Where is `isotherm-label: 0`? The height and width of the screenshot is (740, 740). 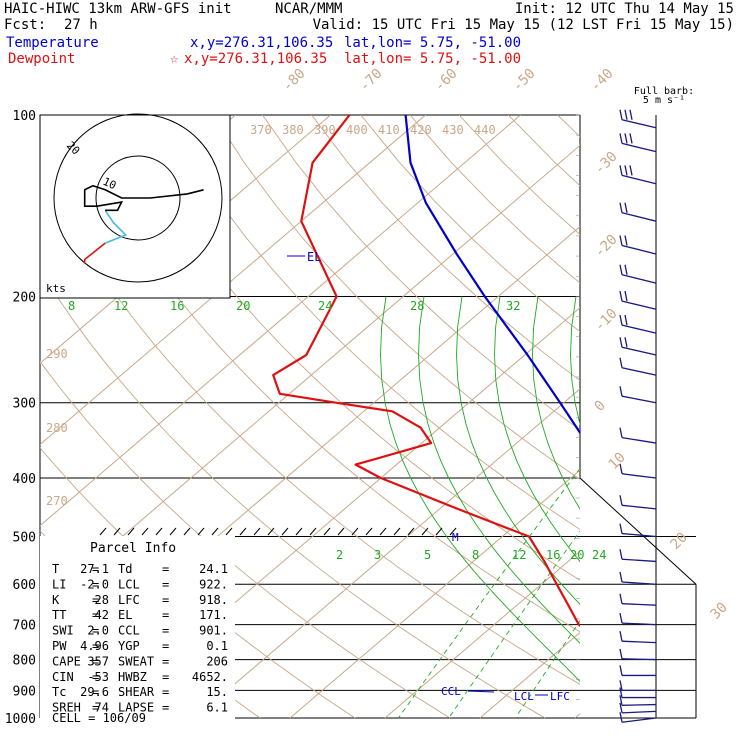 isotherm-label: 0 is located at coordinates (600, 406).